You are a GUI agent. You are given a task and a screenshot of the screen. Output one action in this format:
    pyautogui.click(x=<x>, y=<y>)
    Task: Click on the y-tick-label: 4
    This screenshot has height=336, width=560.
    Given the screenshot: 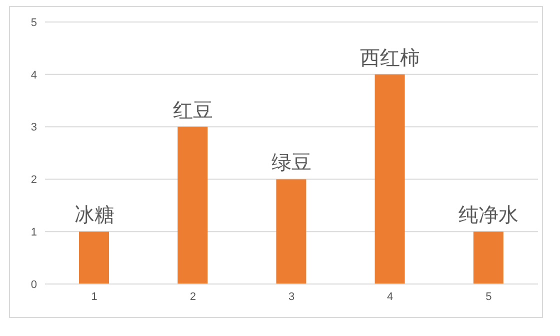 What is the action you would take?
    pyautogui.click(x=33, y=75)
    